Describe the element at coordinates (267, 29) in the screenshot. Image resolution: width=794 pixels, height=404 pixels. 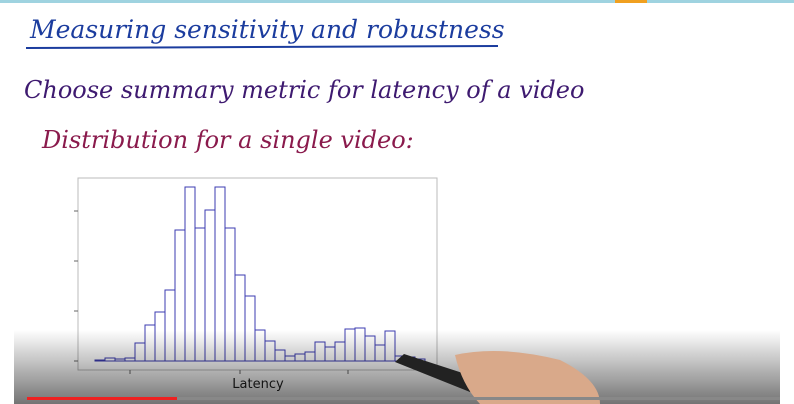
I see `slide-title: Measuring sensitivity and robustness` at that location.